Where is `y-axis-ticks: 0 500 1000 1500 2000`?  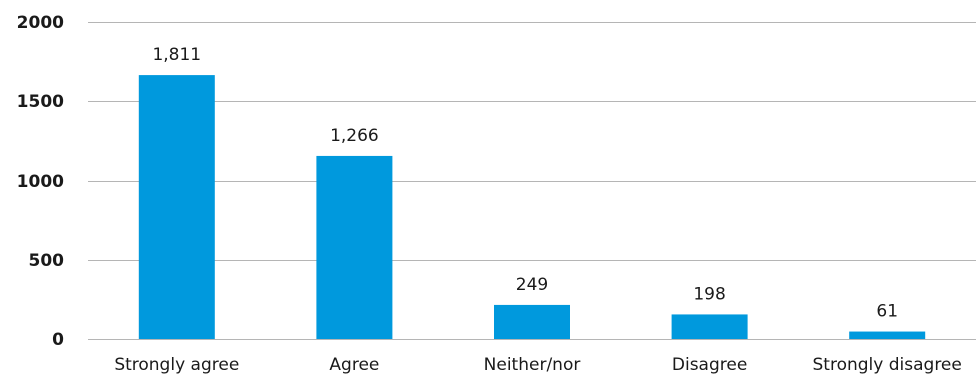 y-axis-ticks: 0 500 1000 1500 2000 is located at coordinates (40, 181).